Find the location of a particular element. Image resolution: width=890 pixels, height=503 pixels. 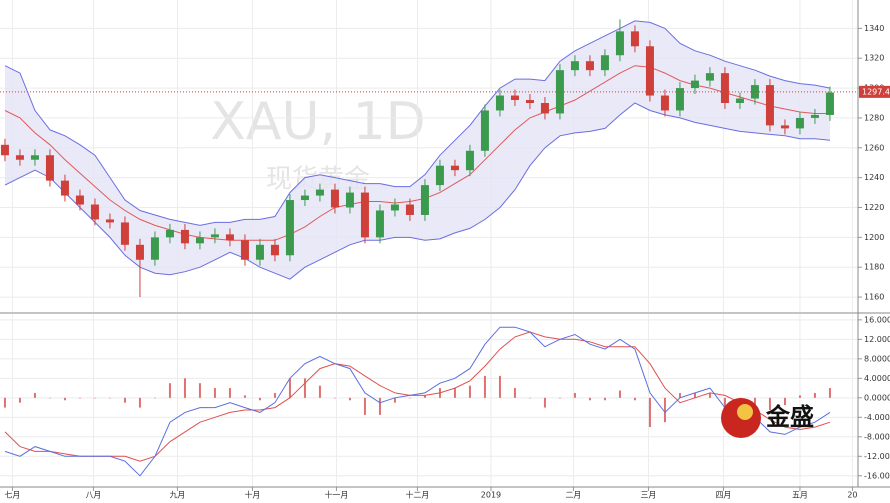

y-tick-label: -12.0000 is located at coordinates (877, 456).